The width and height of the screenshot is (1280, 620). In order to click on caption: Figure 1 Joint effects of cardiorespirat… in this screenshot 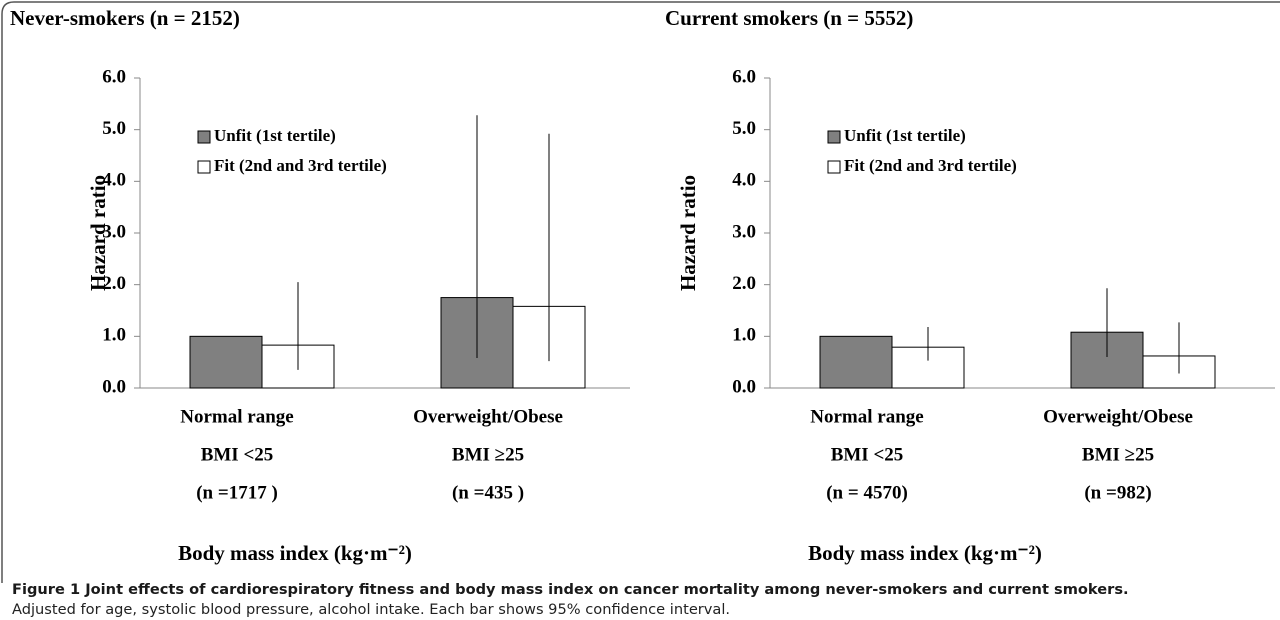, I will do `click(602, 600)`.